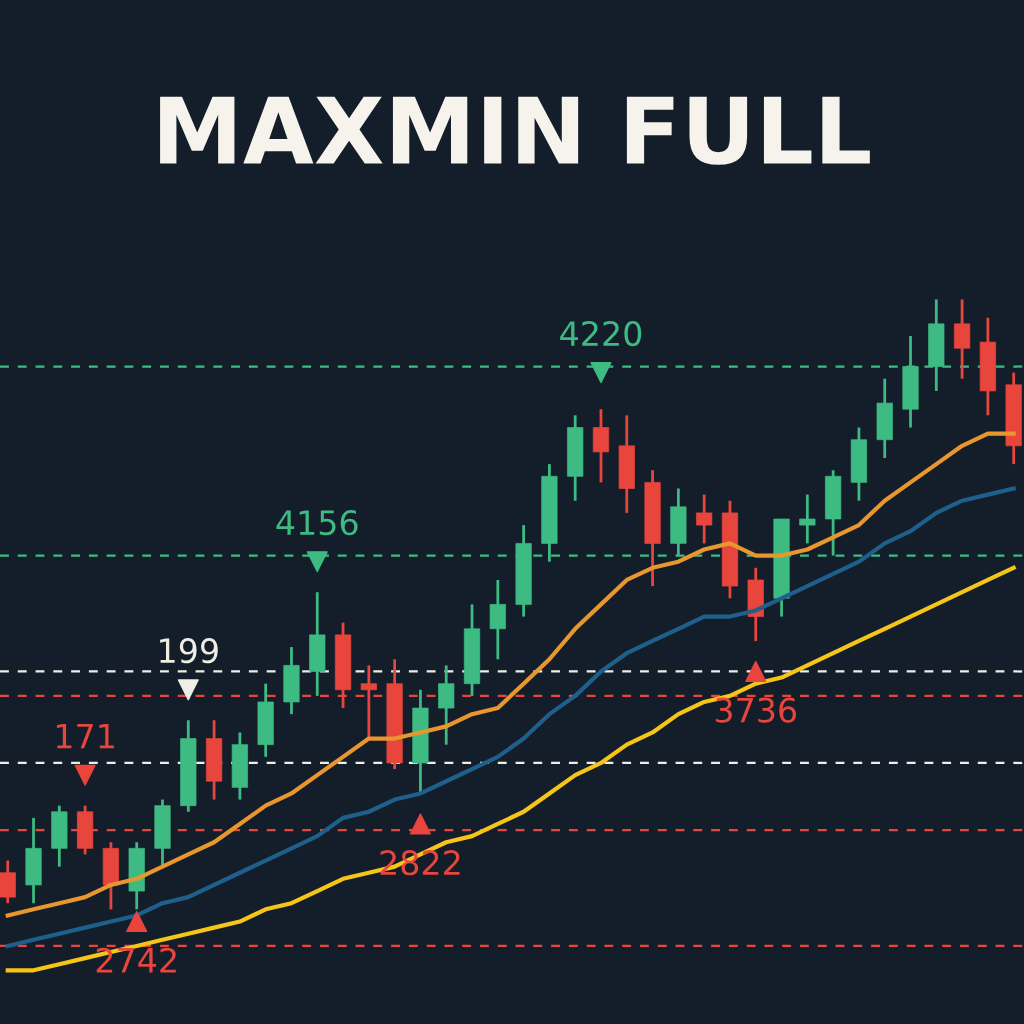 The height and width of the screenshot is (1024, 1024). What do you see at coordinates (317, 523) in the screenshot?
I see `annotation: 4156` at bounding box center [317, 523].